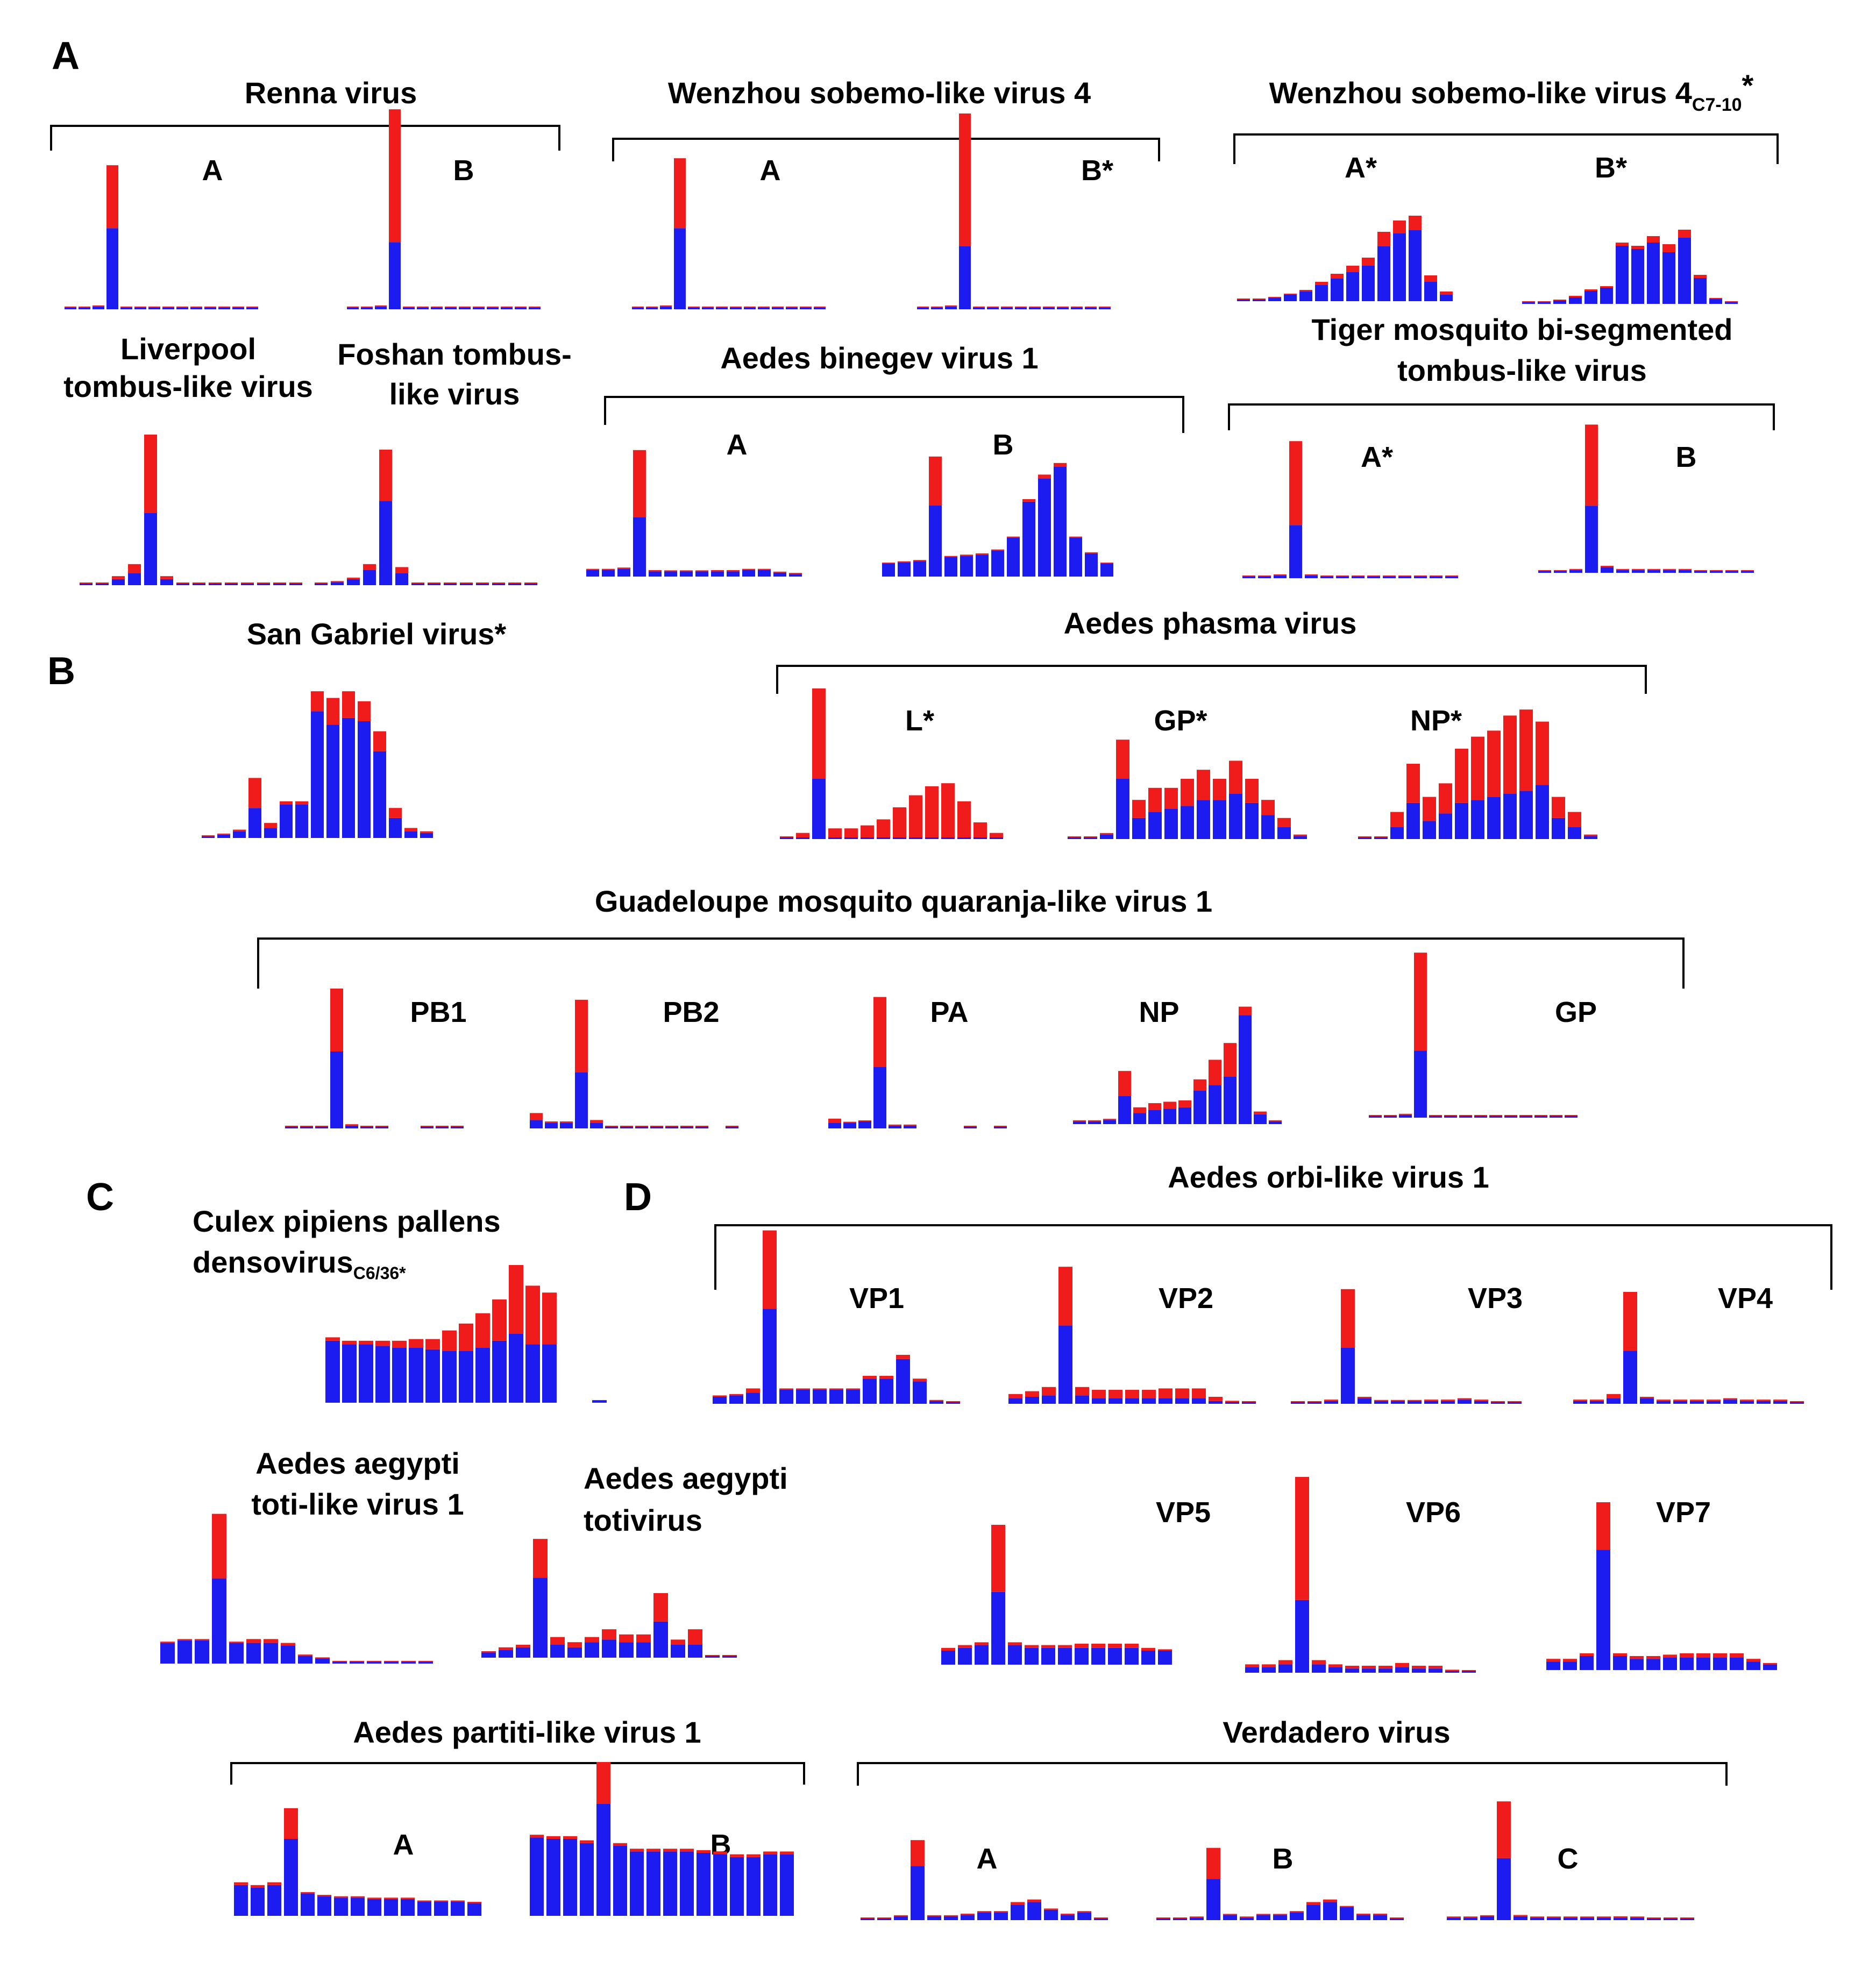 The height and width of the screenshot is (1975, 1876). I want to click on orbi-seg6-bar7-red, so click(1670, 1656).